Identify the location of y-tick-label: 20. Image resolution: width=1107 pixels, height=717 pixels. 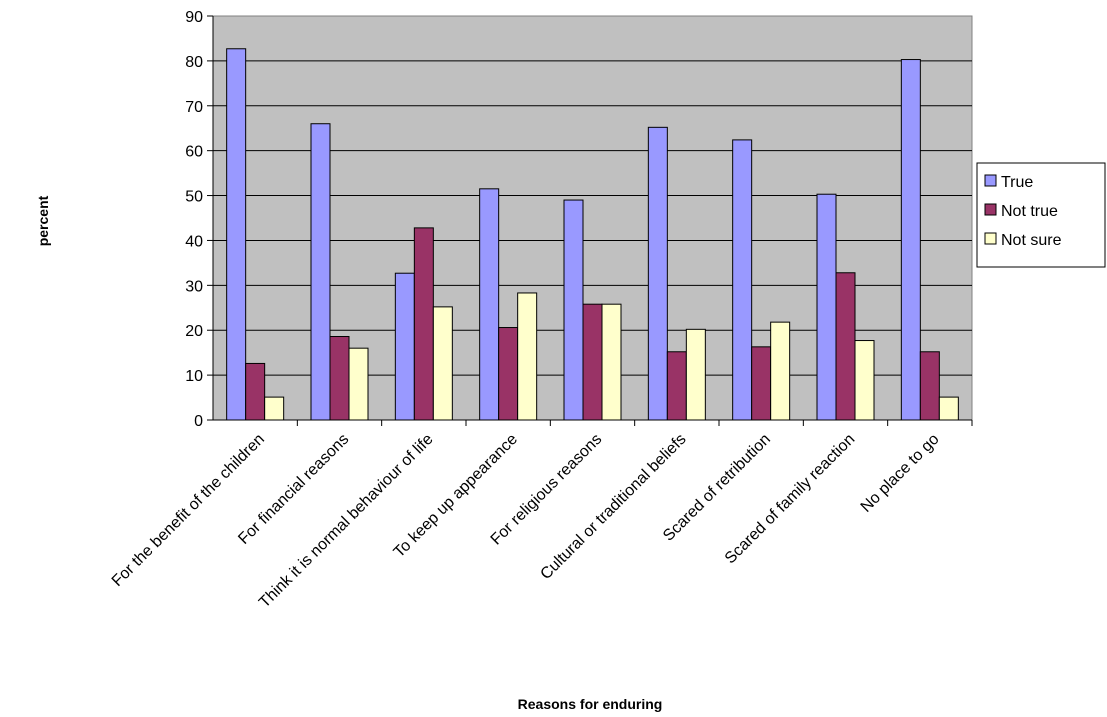
(194, 331).